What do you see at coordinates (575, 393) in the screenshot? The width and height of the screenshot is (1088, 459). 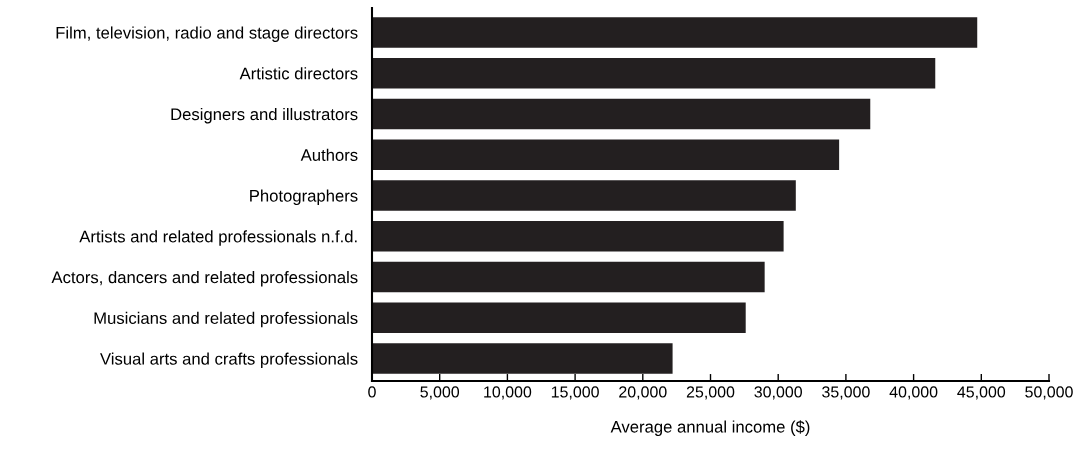 I see `x-tick-label: 15,000` at bounding box center [575, 393].